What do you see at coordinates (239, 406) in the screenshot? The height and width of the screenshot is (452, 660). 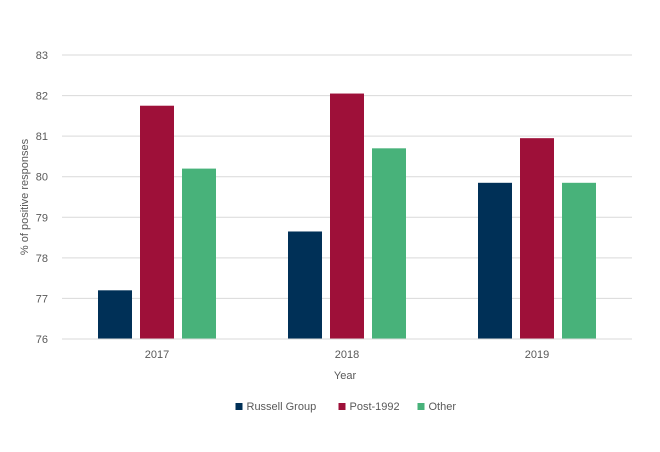 I see `legend-swatch-russell-group` at bounding box center [239, 406].